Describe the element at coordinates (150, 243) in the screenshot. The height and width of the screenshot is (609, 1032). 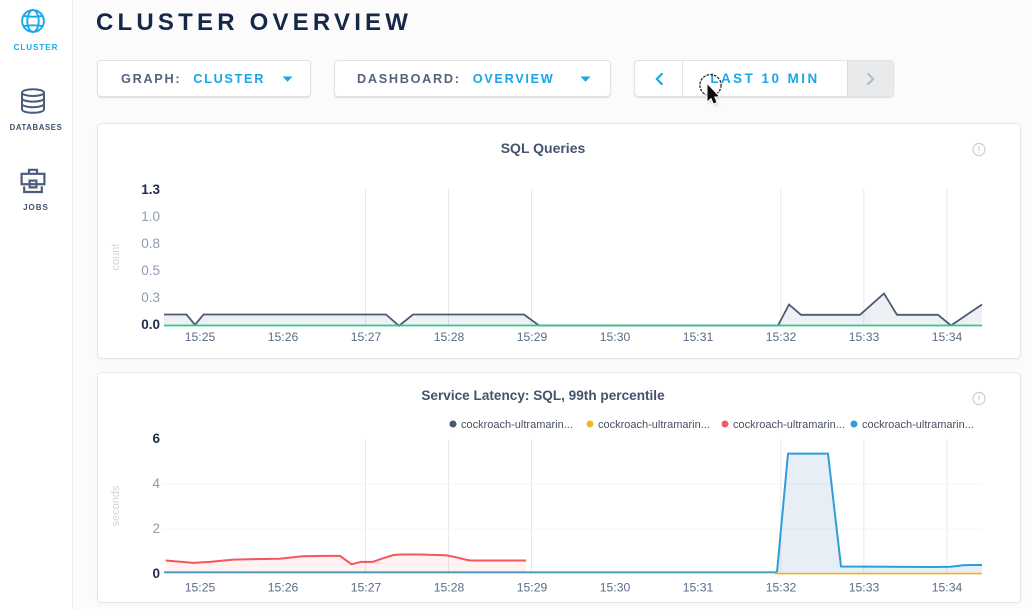
I see `svg-text: 0.8` at that location.